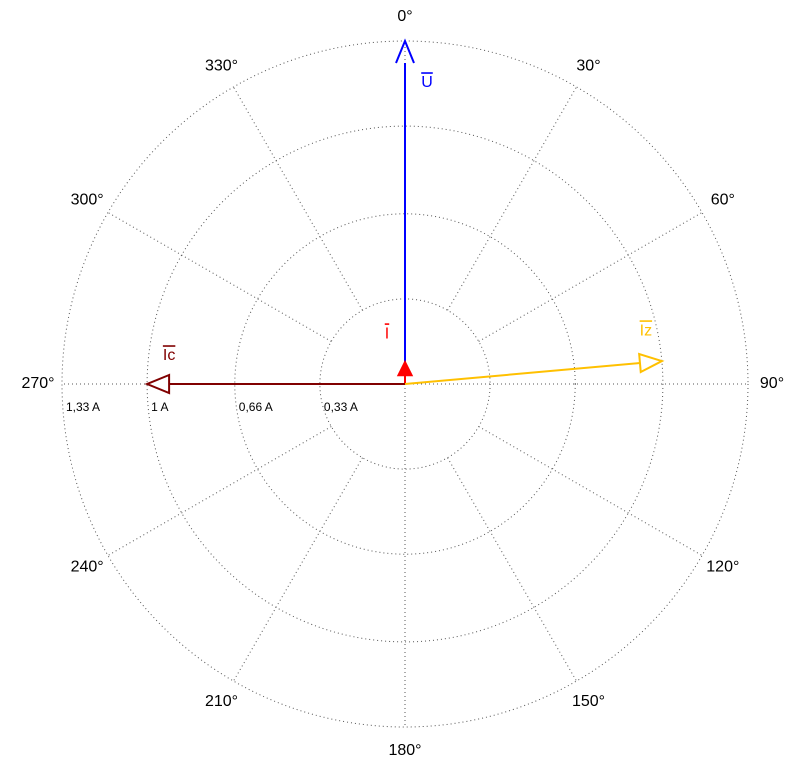 The height and width of the screenshot is (758, 793). What do you see at coordinates (221, 701) in the screenshot?
I see `angle-tick-label: 210°` at bounding box center [221, 701].